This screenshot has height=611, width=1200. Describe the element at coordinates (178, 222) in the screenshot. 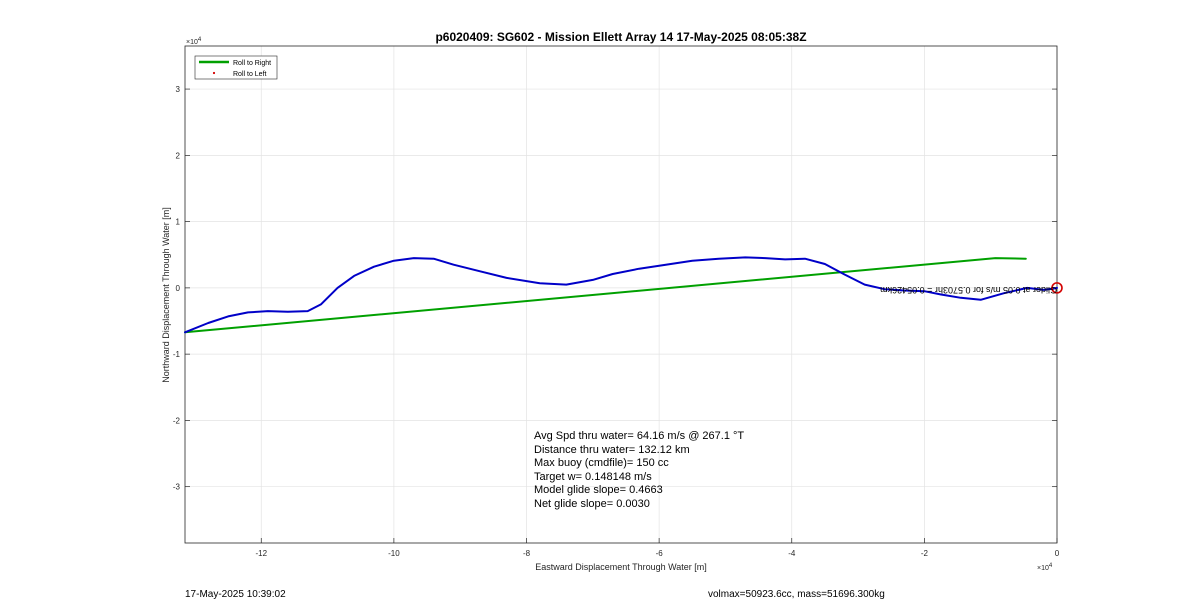

I see `y-tick-label: 1` at that location.